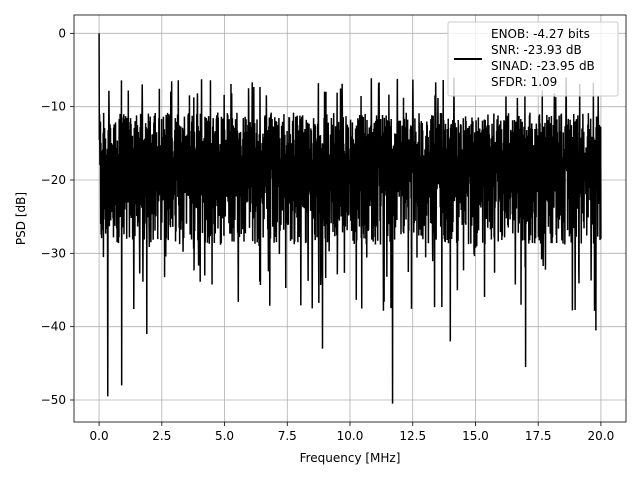 This screenshot has height=480, width=640. I want to click on x-axis-label: Frequency [MHz], so click(350, 458).